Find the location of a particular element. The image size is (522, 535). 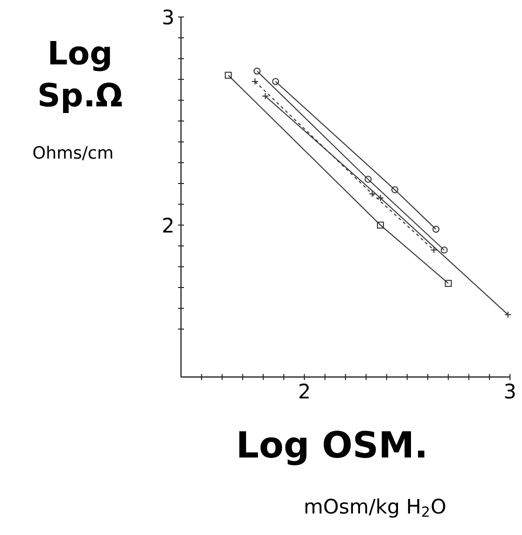

text: mOsm/kg H$_{2}$O is located at coordinates (375, 508).